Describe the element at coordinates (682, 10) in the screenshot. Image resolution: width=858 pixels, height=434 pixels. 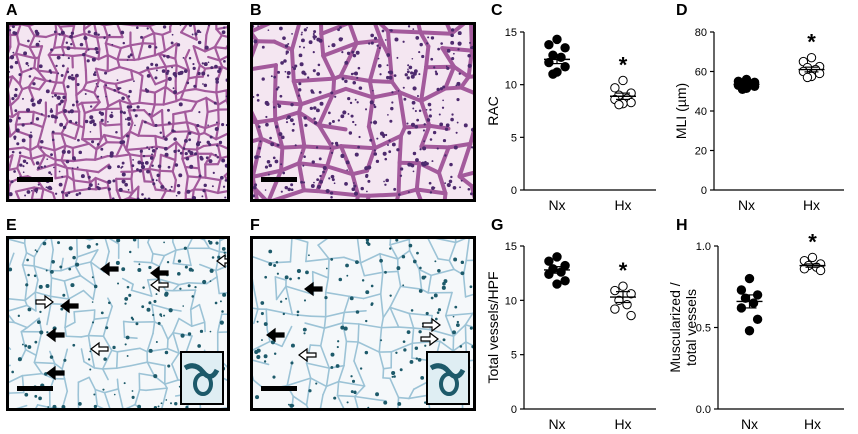
I see `panel-label-d: D` at that location.